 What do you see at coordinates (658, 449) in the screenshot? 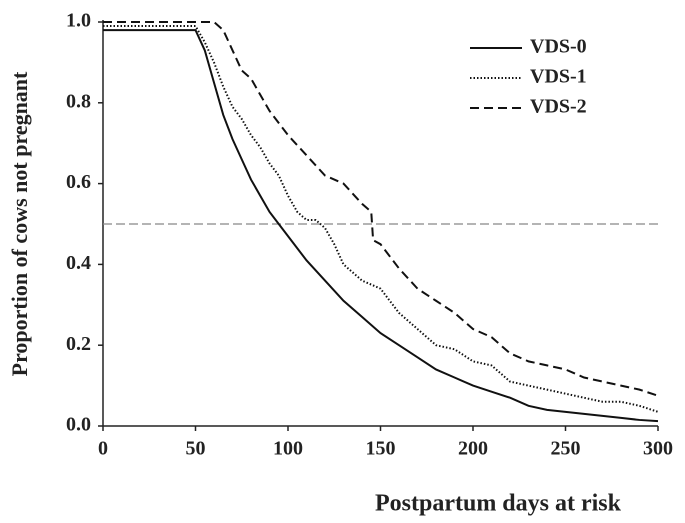
I see `x-tick-label: 300` at bounding box center [658, 449].